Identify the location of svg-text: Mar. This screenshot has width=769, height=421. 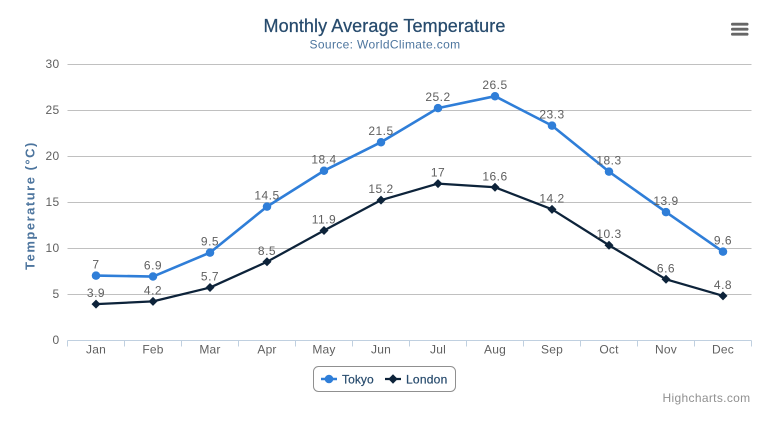
(209, 350).